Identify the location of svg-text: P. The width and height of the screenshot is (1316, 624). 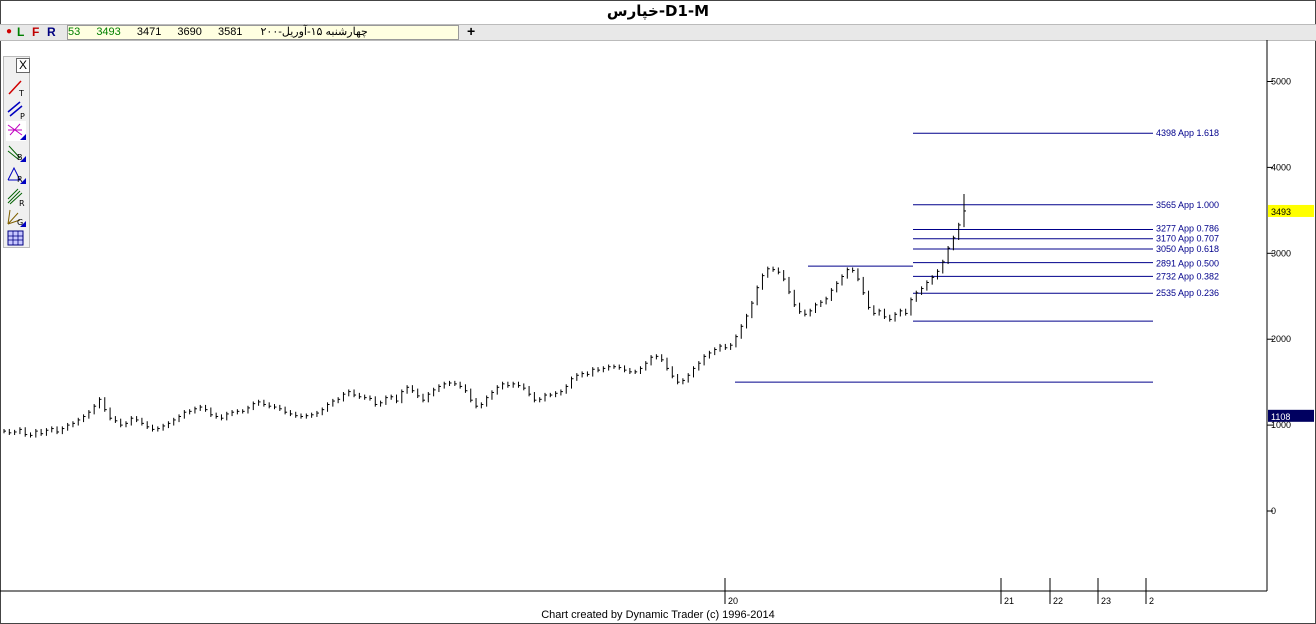
(22, 116).